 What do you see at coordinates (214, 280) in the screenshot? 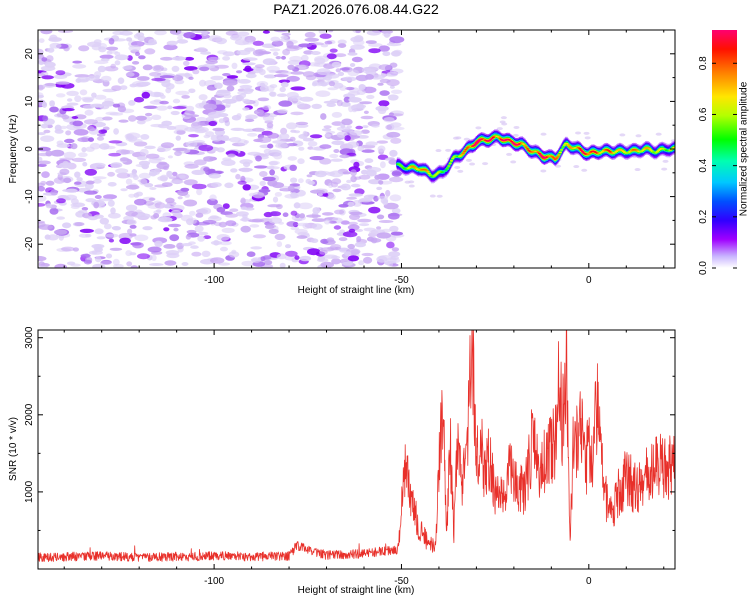
I see `x-tick-label: -100` at bounding box center [214, 280].